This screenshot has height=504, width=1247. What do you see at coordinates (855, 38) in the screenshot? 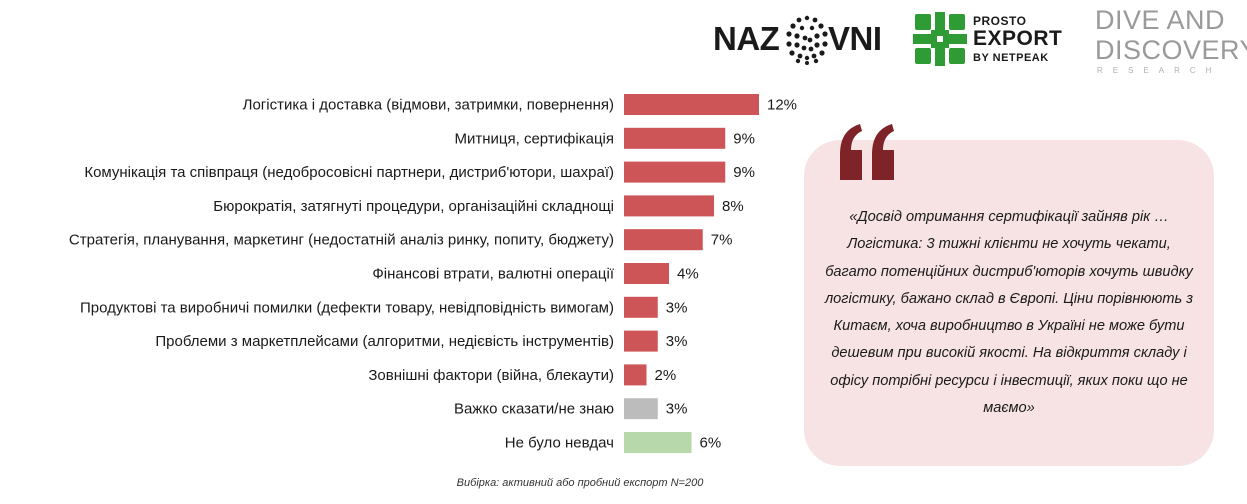
I see `nazovni-logo-text-right: VNI` at bounding box center [855, 38].